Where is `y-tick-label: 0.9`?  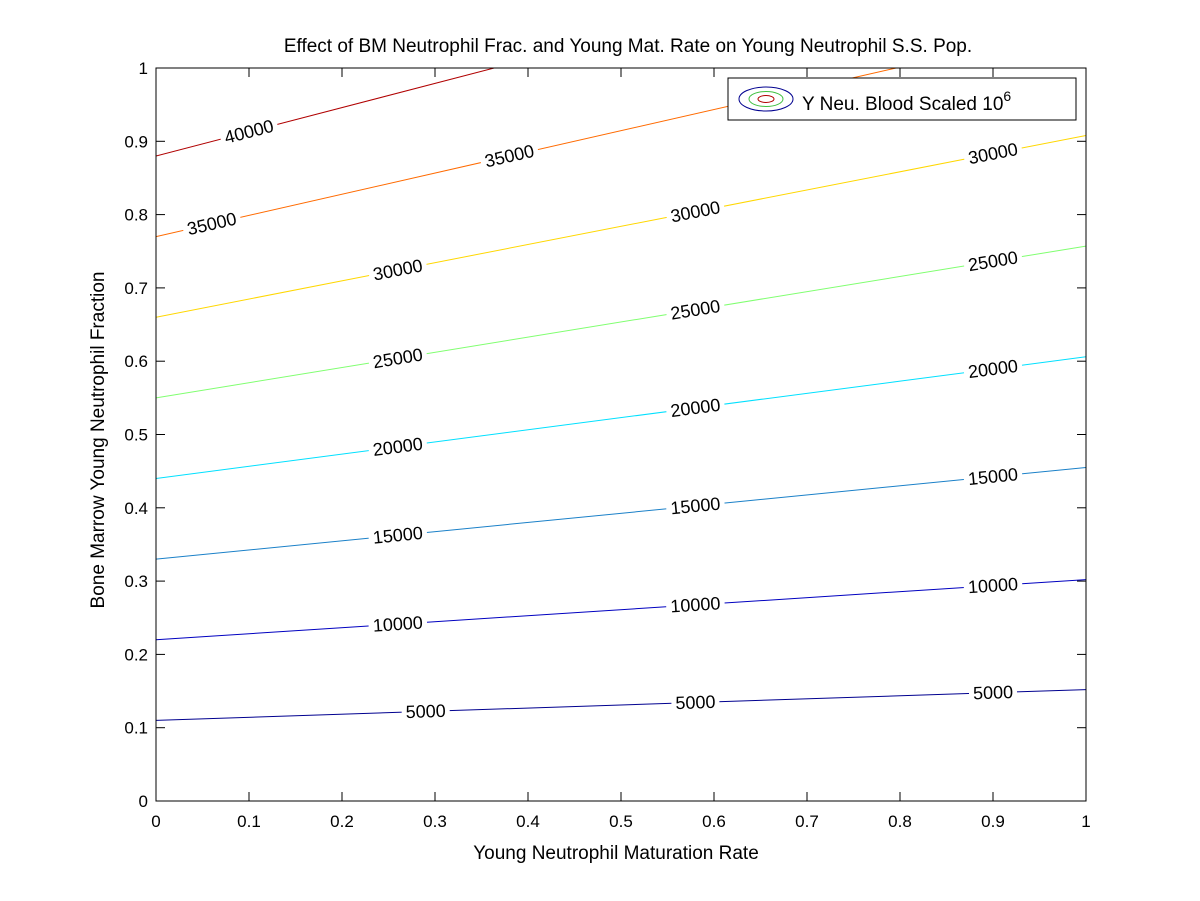 y-tick-label: 0.9 is located at coordinates (136, 141).